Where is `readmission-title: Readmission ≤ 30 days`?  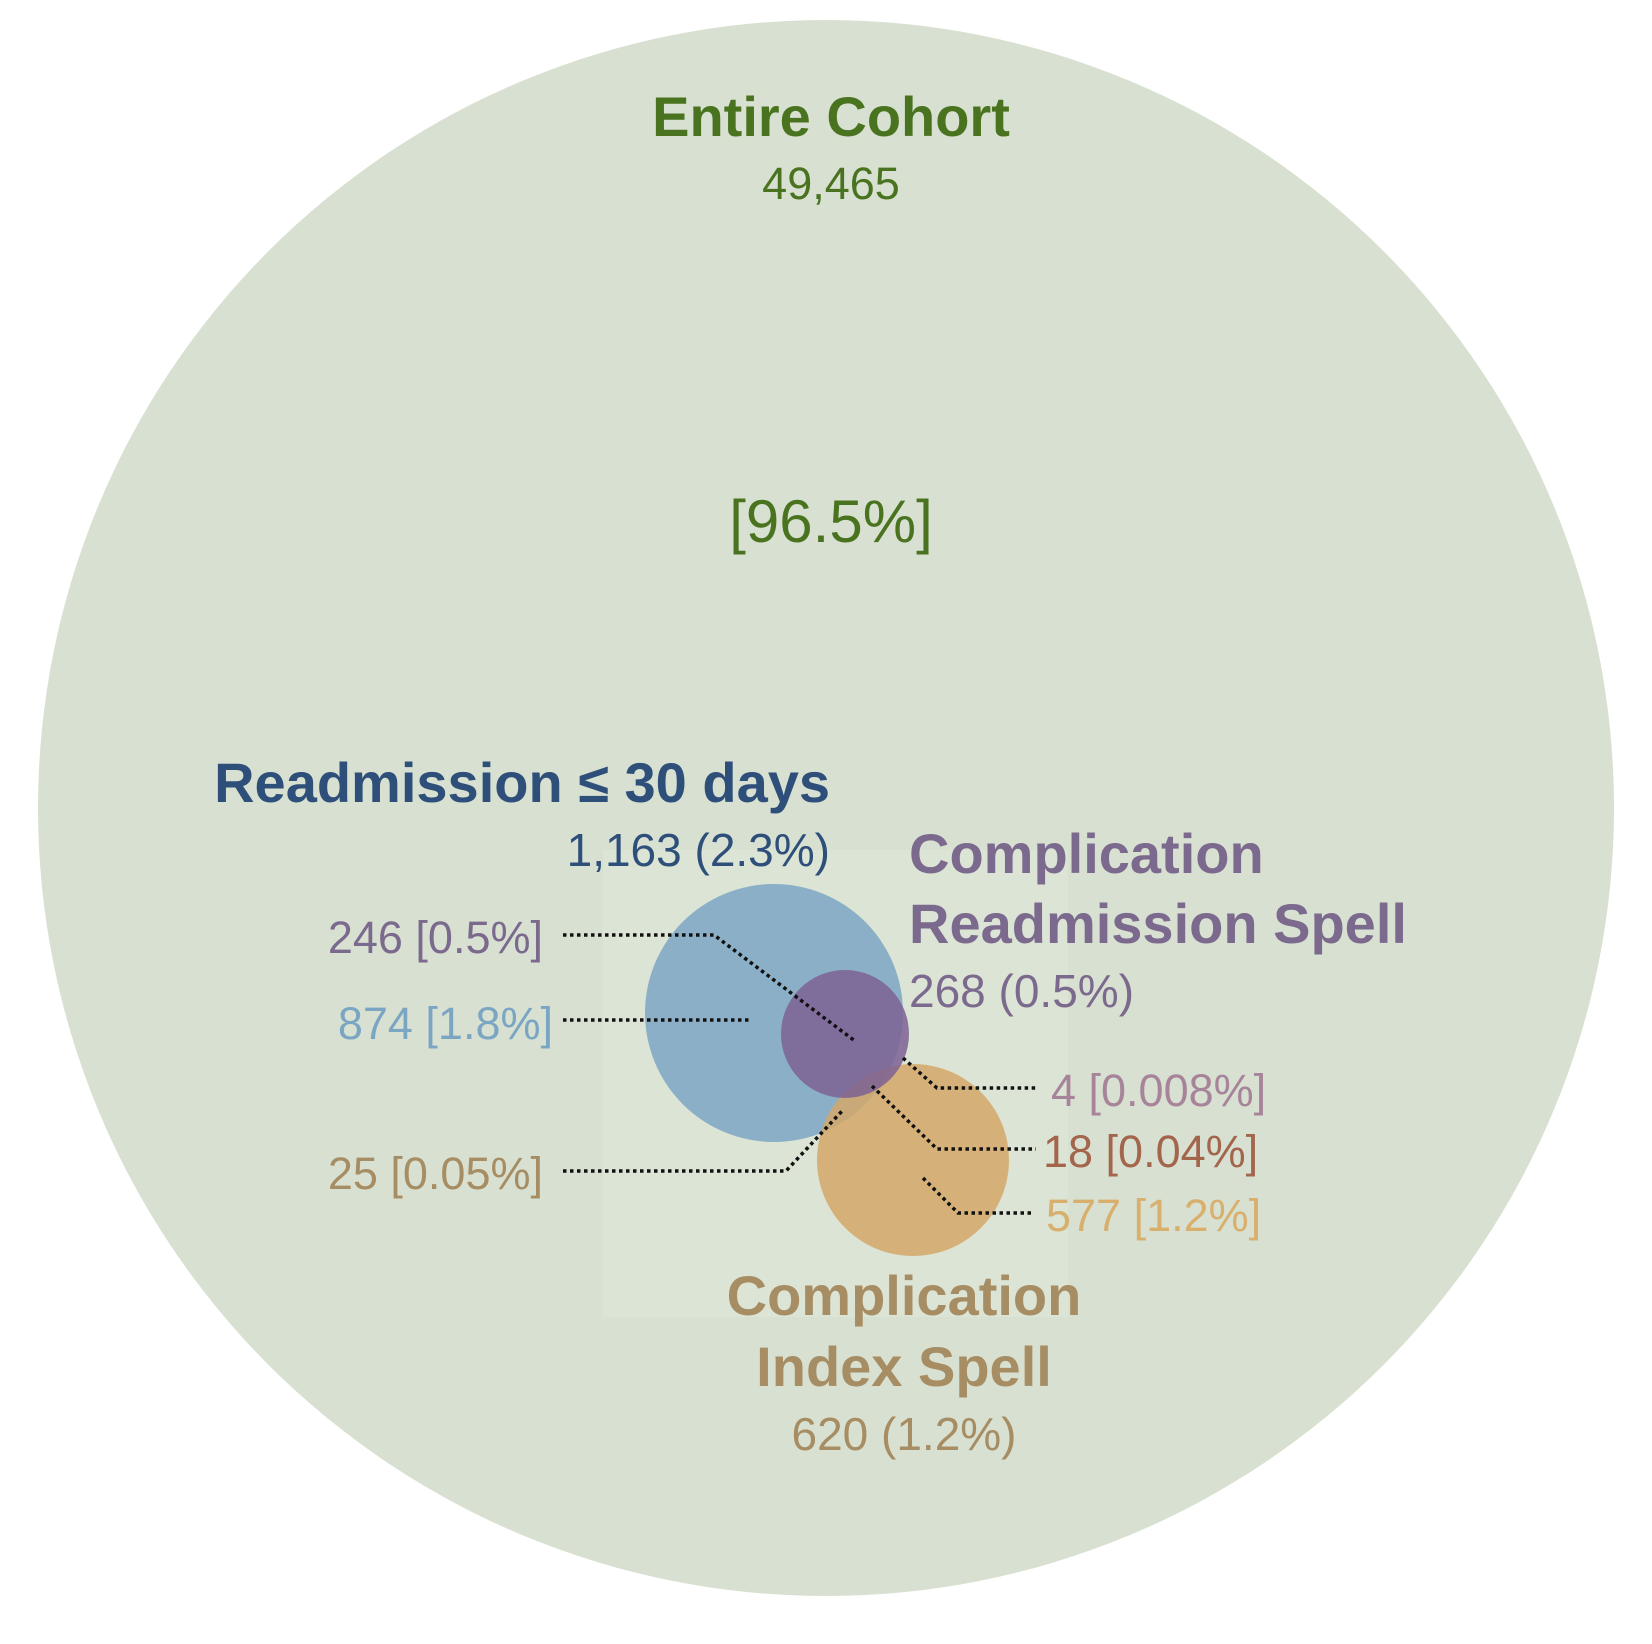
readmission-title: Readmission ≤ 30 days is located at coordinates (522, 782).